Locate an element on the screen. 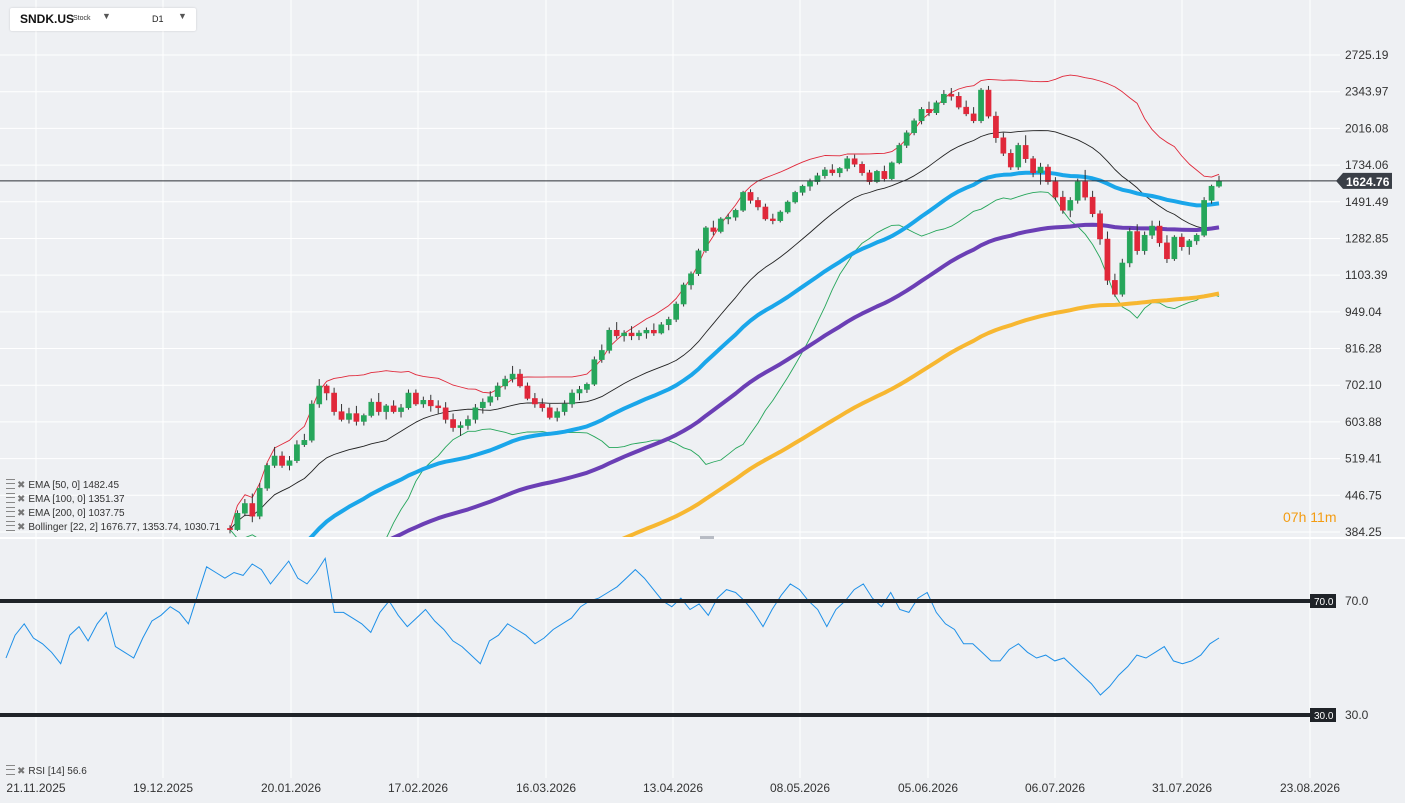 This screenshot has height=803, width=1405. x-axis-label: 19.12.2025 is located at coordinates (163, 788).